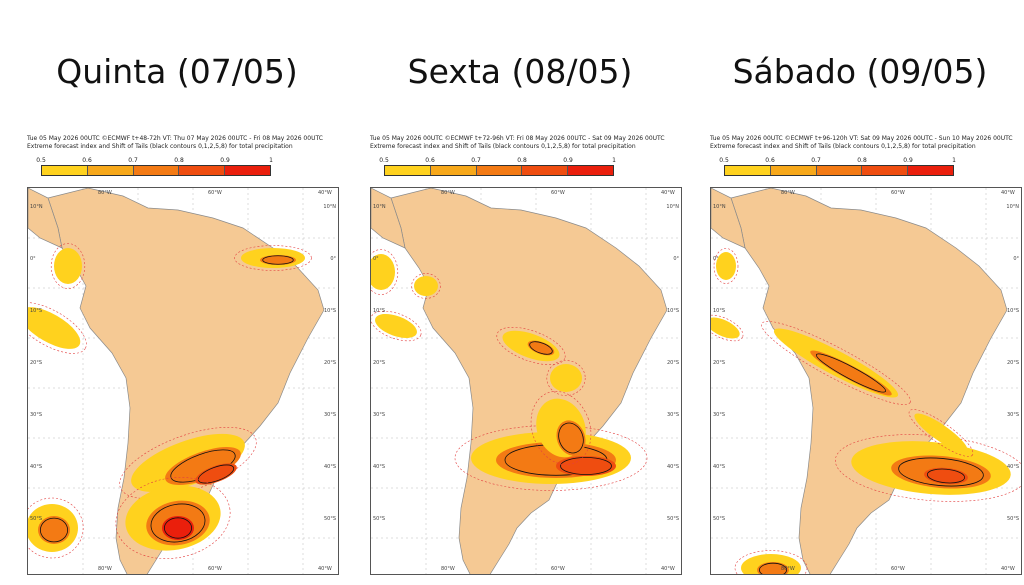  What do you see at coordinates (36, 207) in the screenshot?
I see `latitude-label: 10°N` at bounding box center [36, 207].